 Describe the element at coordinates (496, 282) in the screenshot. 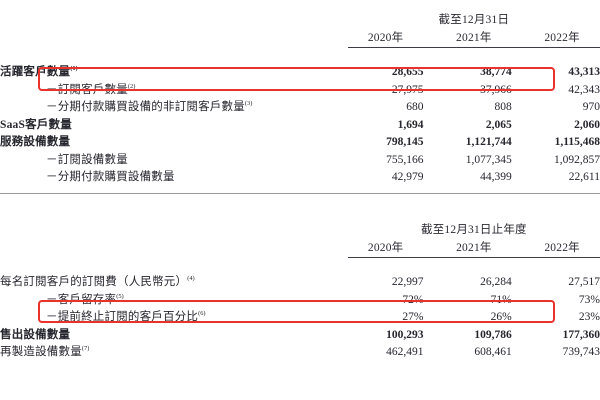

I see `row-value-2021: 26,284` at that location.